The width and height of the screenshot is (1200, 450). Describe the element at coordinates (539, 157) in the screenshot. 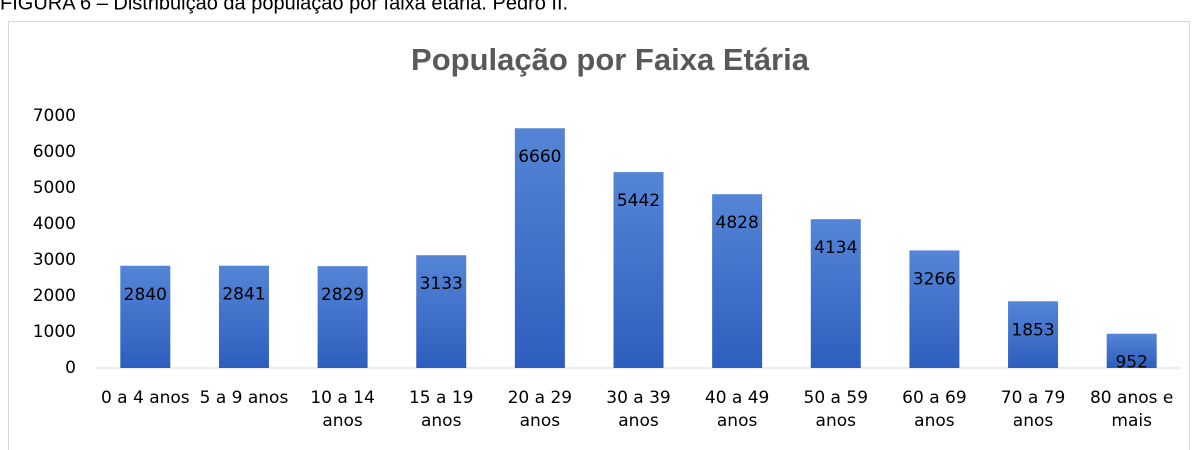

I see `data-label: 6660` at that location.